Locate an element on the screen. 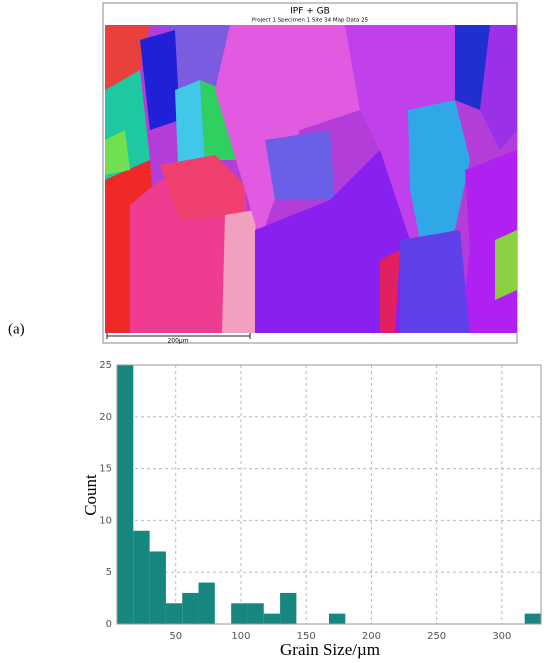  y-tick-label: 0 is located at coordinates (109, 624).